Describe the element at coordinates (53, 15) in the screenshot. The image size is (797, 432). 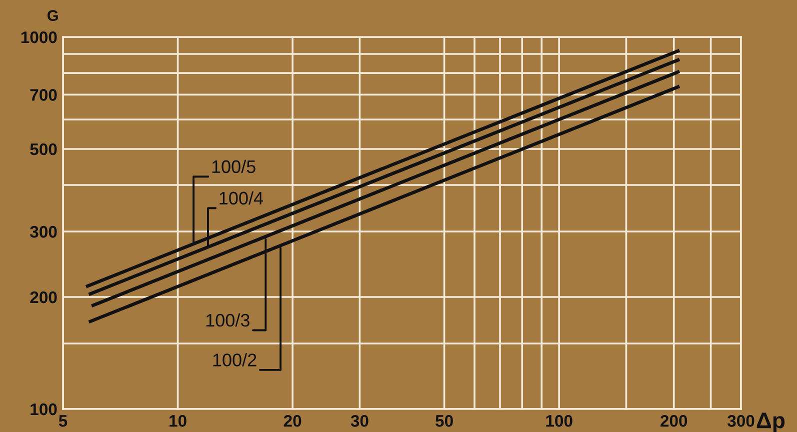
I see `y-axis-title: G` at that location.